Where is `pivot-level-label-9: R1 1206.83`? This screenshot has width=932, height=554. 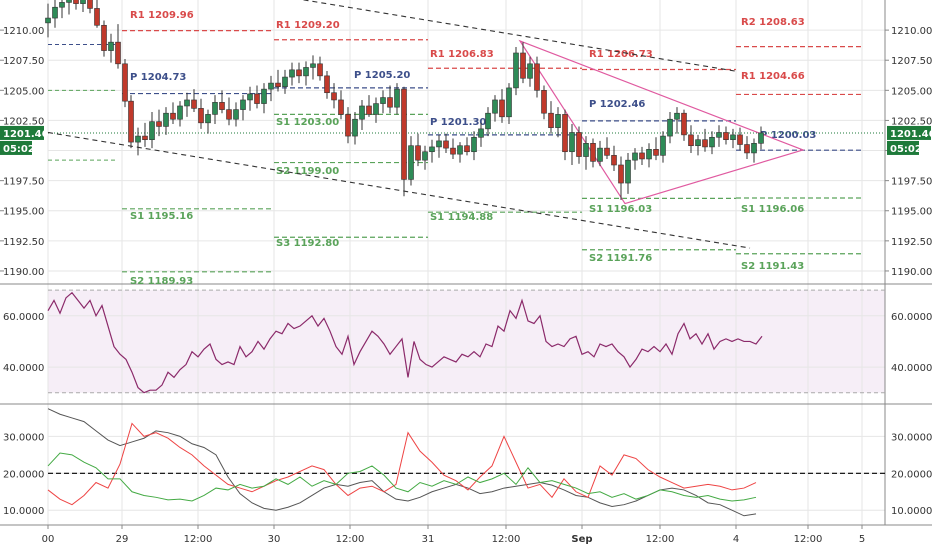
pivot-level-label-9: R1 1206.83 is located at coordinates (462, 54).